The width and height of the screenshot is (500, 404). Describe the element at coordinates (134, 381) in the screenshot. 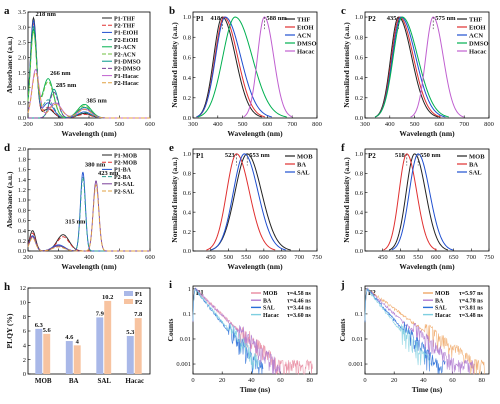

I see `category-label: Hacac` at that location.